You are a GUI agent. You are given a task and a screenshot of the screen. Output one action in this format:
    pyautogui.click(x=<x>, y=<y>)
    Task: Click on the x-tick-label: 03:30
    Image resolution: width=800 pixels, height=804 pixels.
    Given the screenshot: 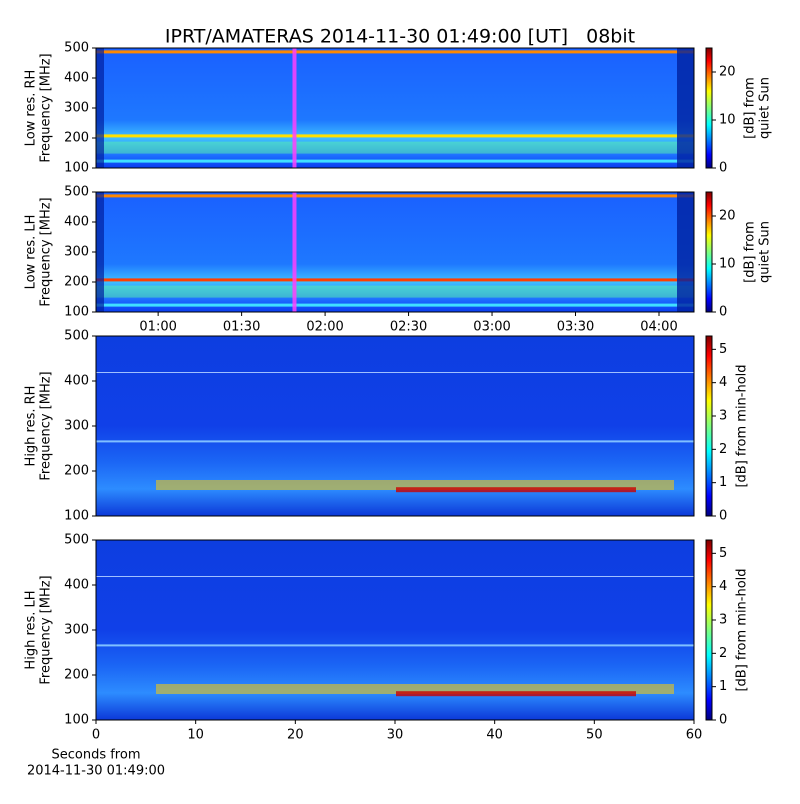 What is the action you would take?
    pyautogui.click(x=575, y=327)
    